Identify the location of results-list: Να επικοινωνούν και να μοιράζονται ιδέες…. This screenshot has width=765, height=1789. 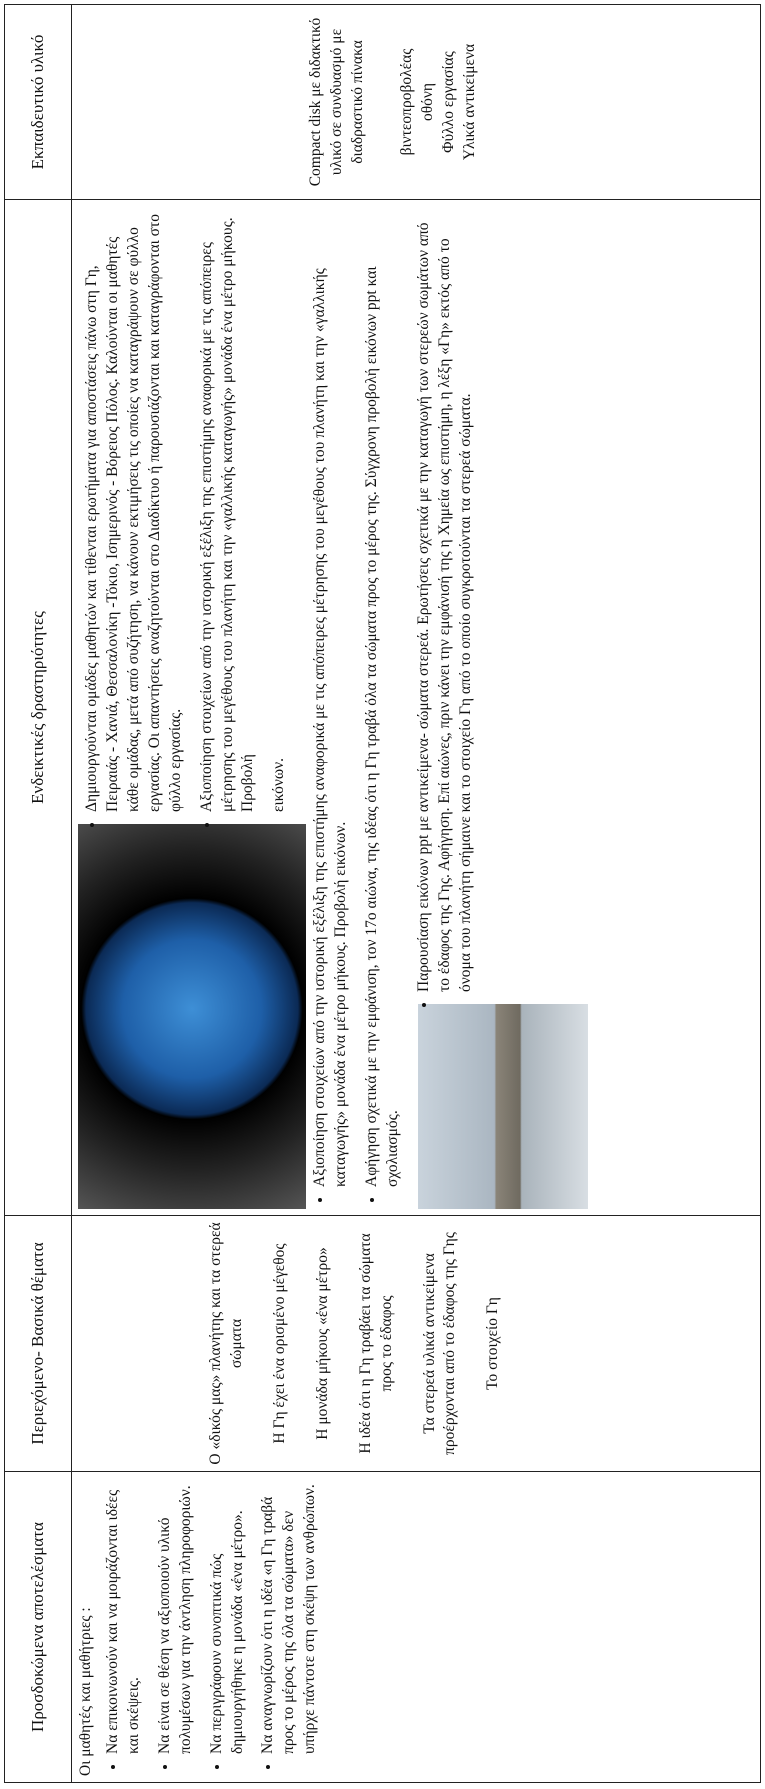
(212, 1627).